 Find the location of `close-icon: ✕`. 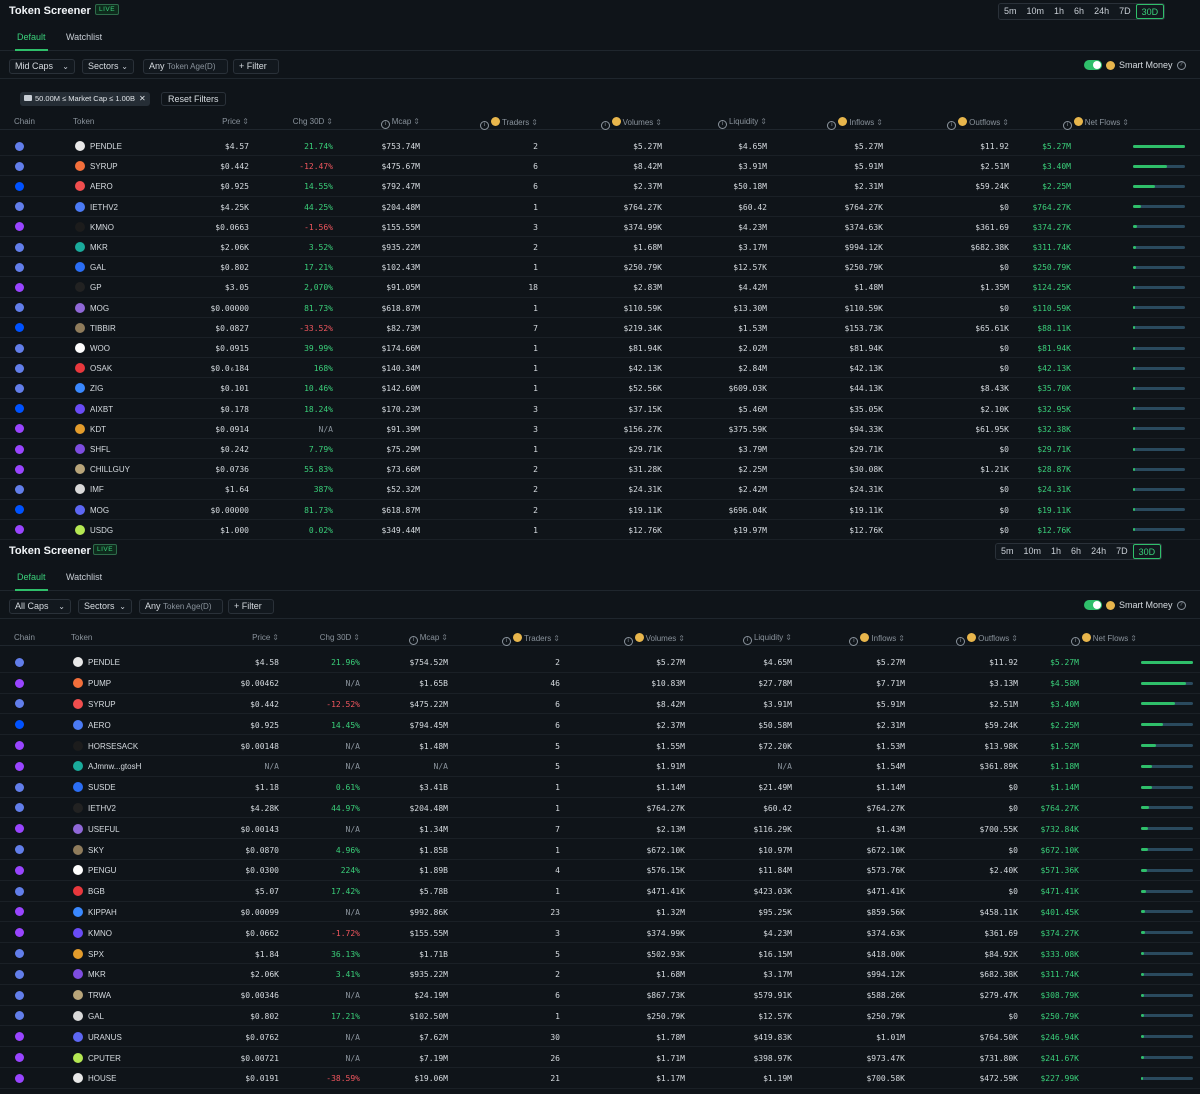

close-icon: ✕ is located at coordinates (142, 98).